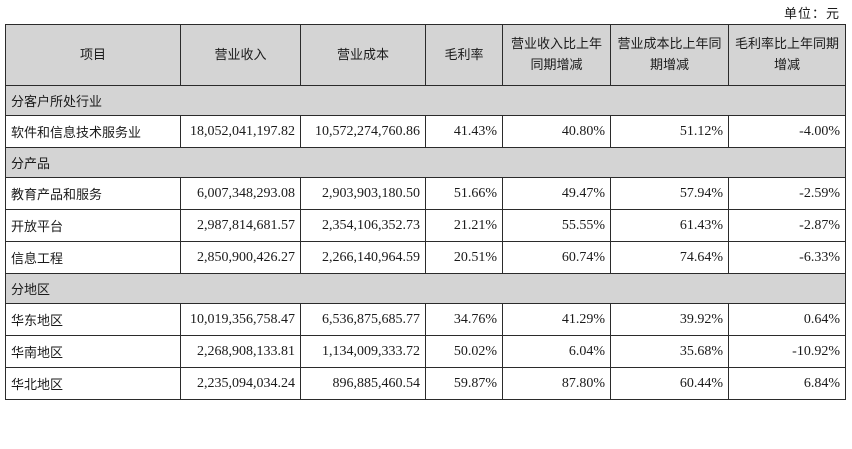 This screenshot has width=852, height=449. I want to click on header-margin-change: 毛利率比上年同期增减, so click(787, 55).